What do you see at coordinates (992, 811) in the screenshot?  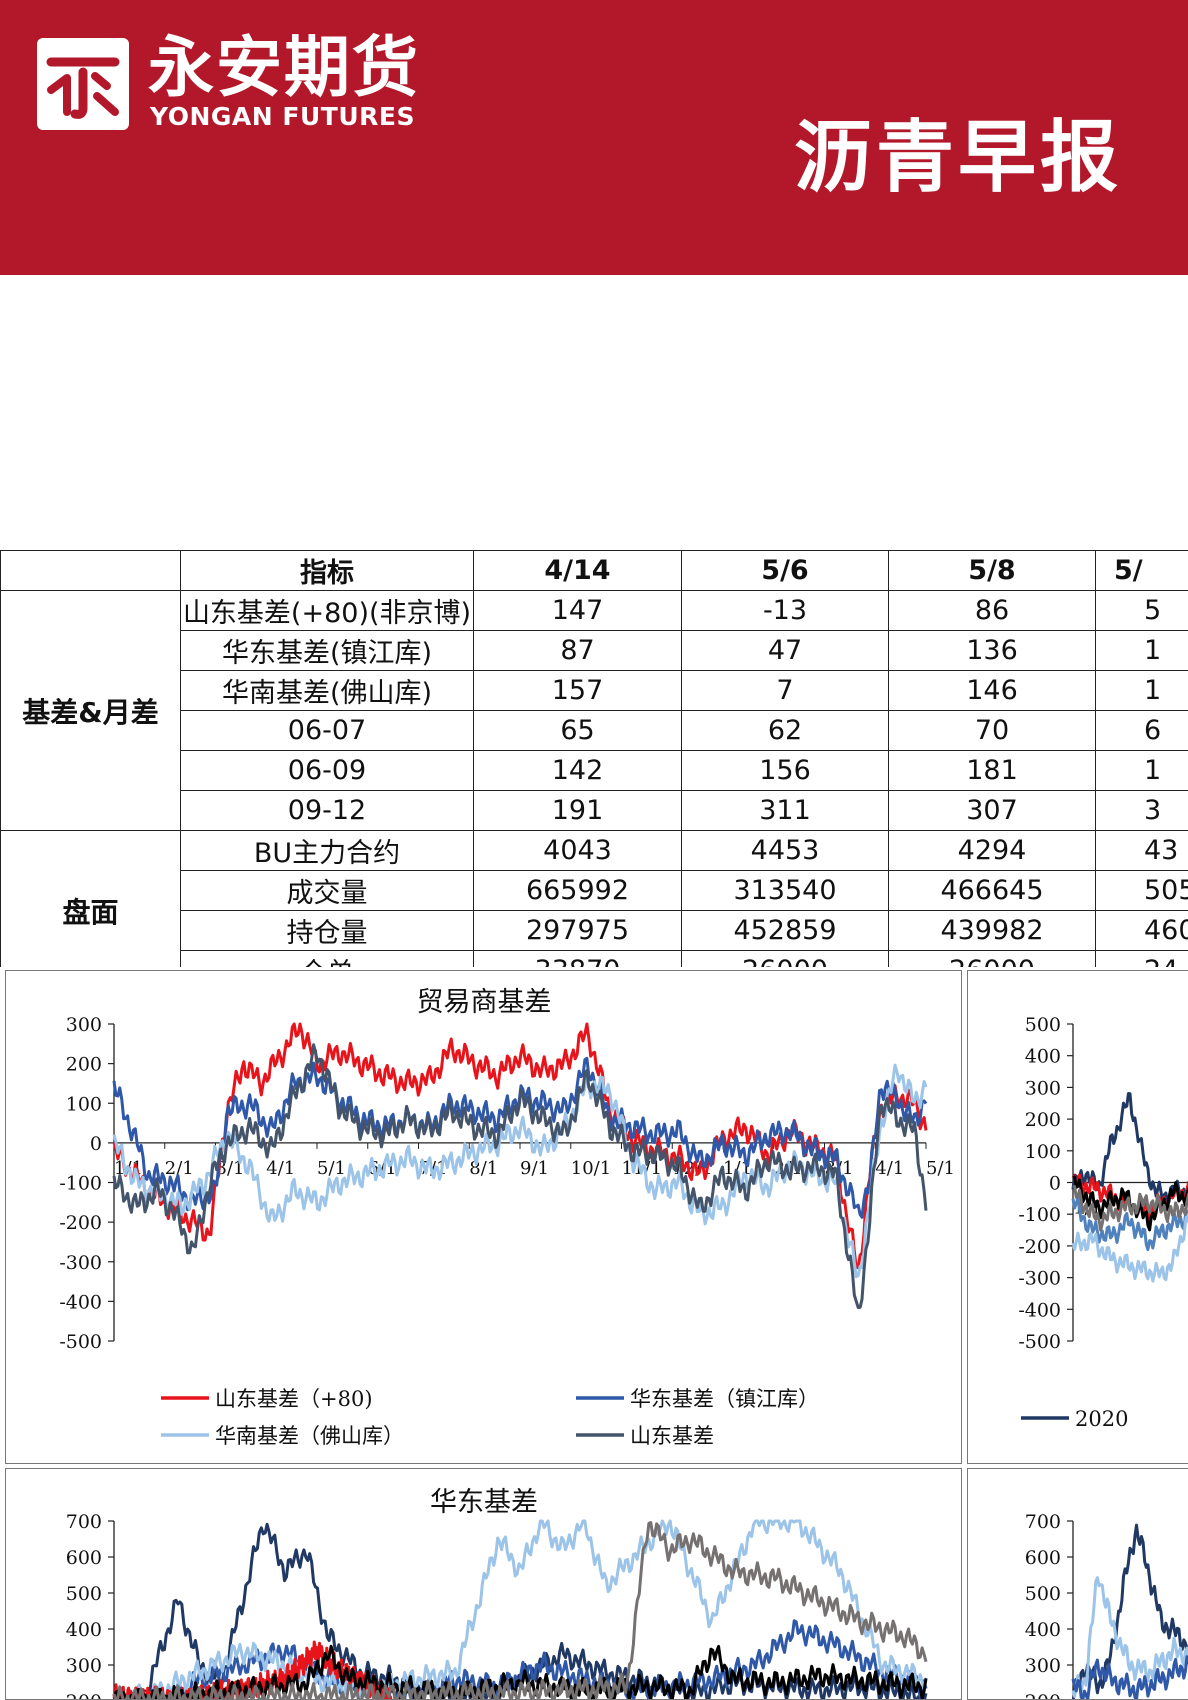 I see `value-cell: 307` at bounding box center [992, 811].